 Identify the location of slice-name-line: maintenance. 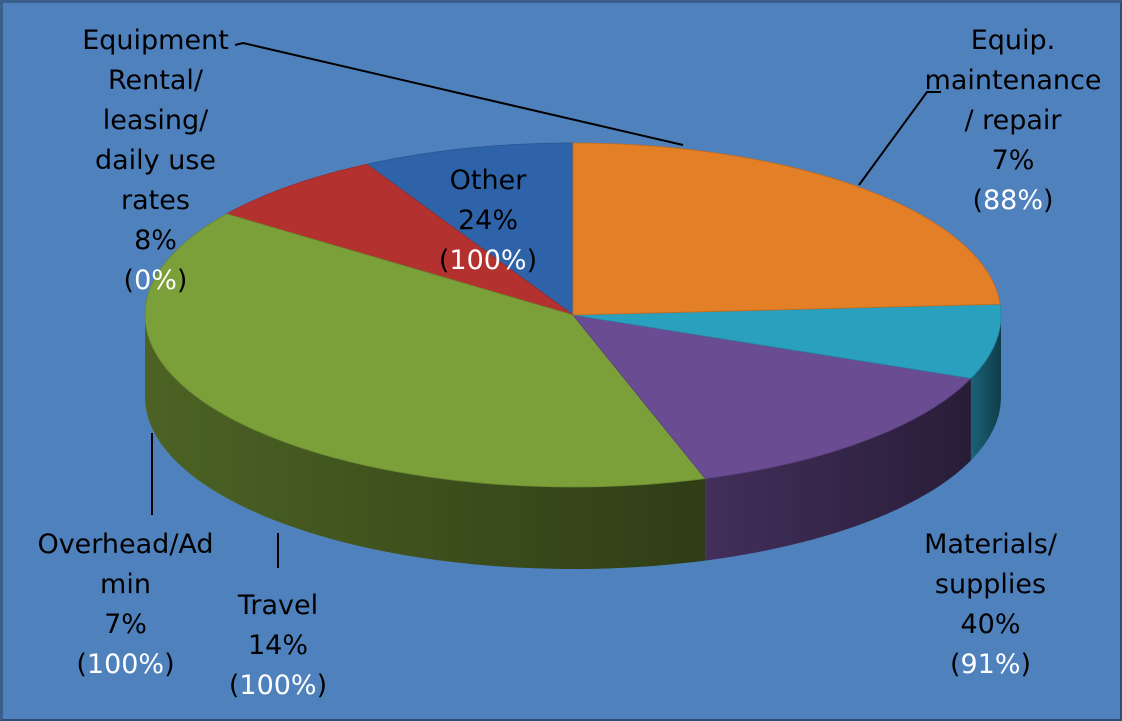
(1013, 80).